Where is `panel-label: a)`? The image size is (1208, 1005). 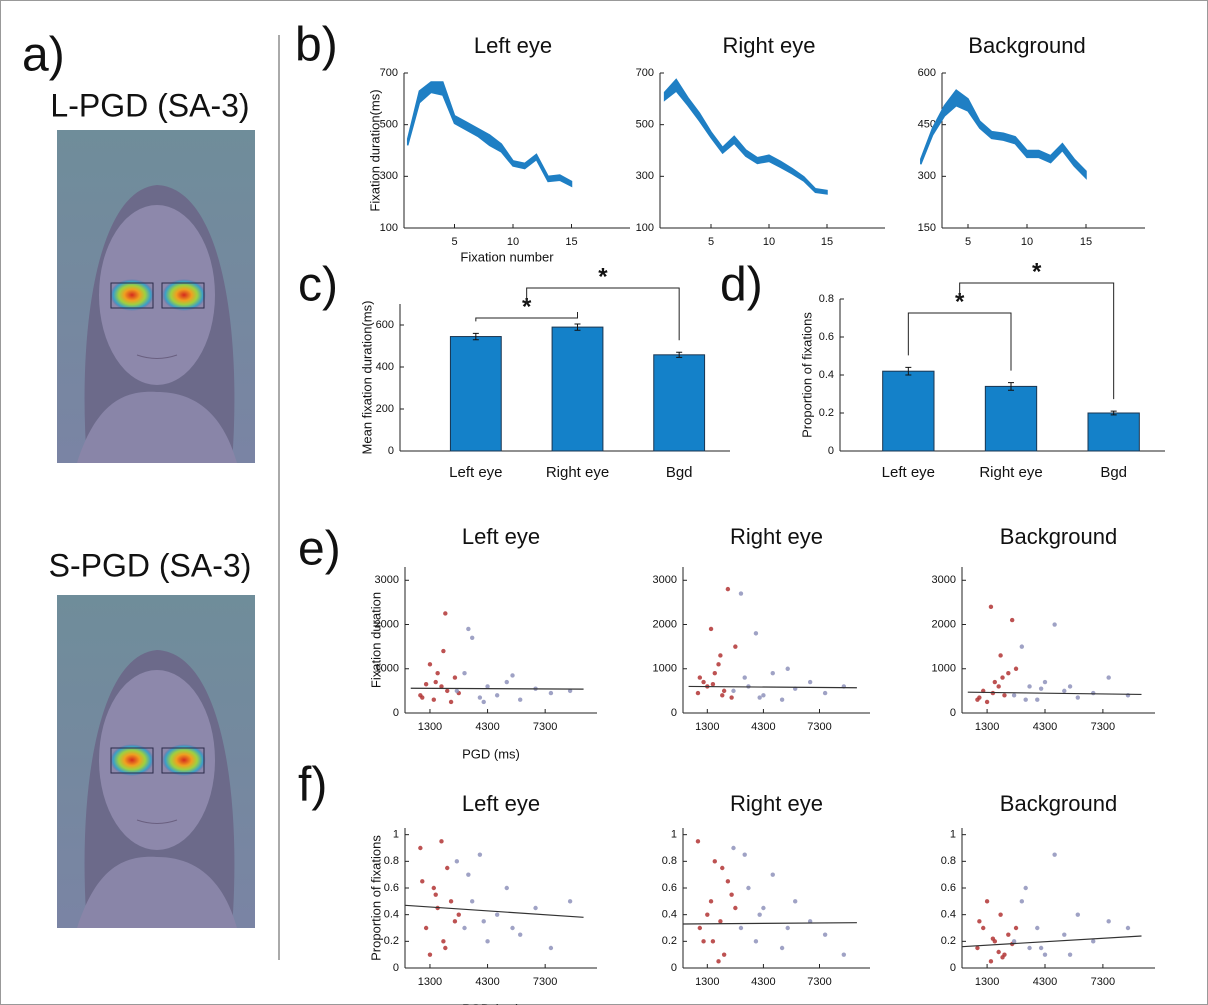 panel-label: a) is located at coordinates (43, 55).